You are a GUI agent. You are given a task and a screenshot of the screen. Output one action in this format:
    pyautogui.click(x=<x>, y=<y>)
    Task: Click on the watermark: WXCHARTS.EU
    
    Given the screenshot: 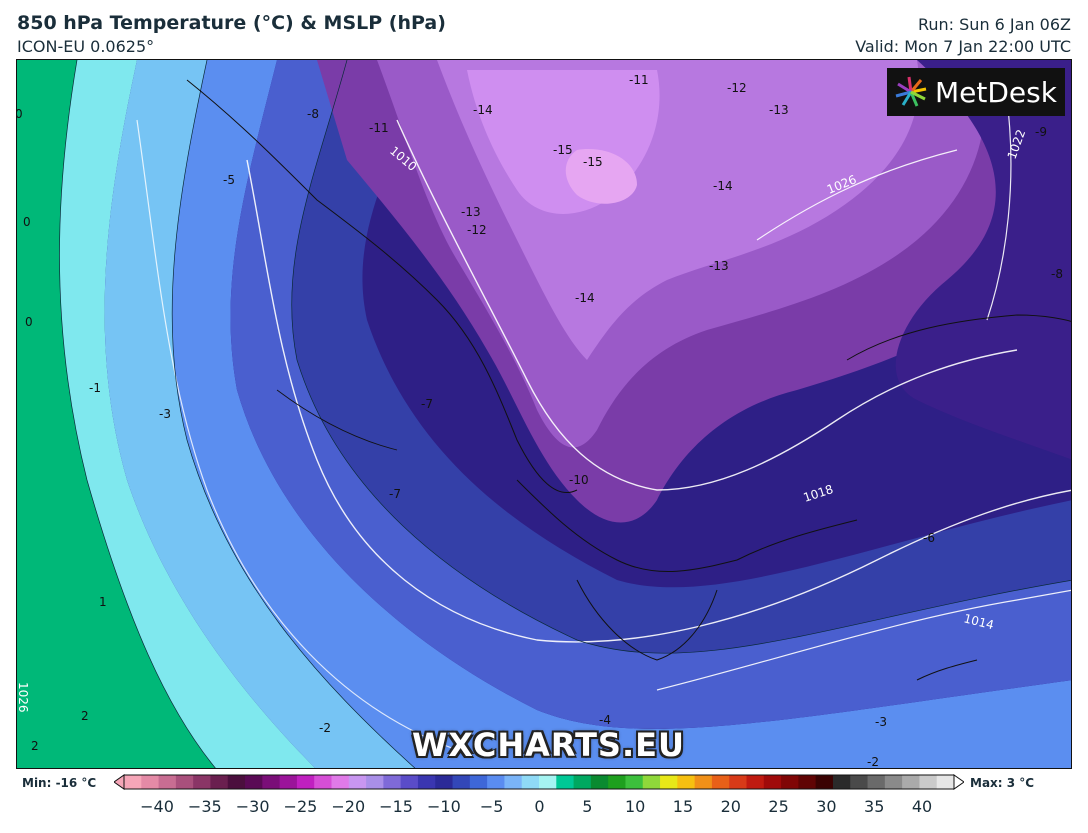 What is the action you would take?
    pyautogui.click(x=548, y=745)
    